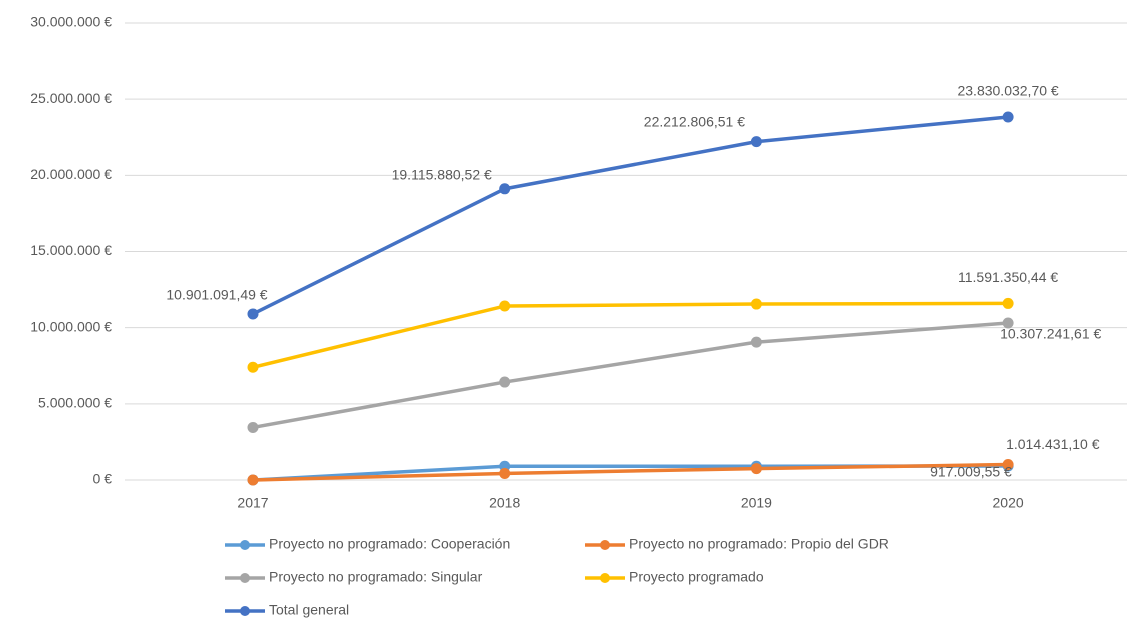  What do you see at coordinates (694, 121) in the screenshot?
I see `data-label: 22.212.806,51 €` at bounding box center [694, 121].